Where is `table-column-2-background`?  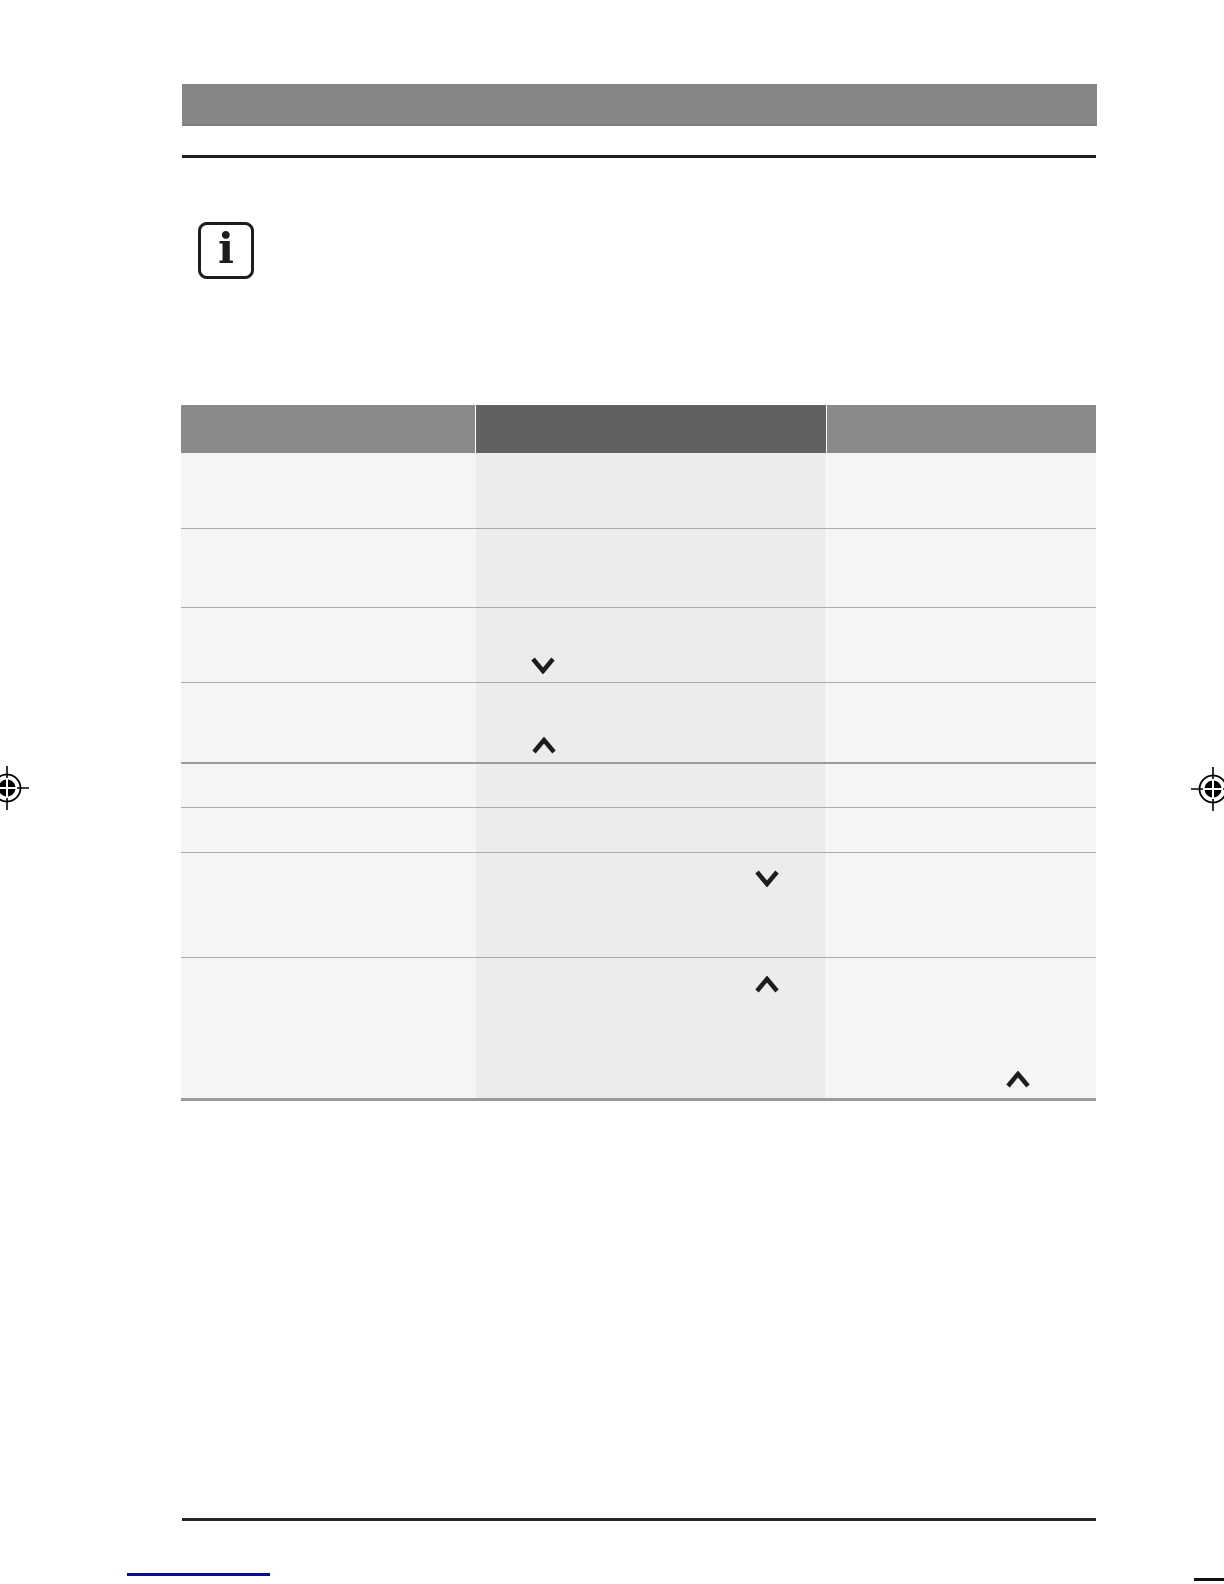
table-column-2-background is located at coordinates (651, 777).